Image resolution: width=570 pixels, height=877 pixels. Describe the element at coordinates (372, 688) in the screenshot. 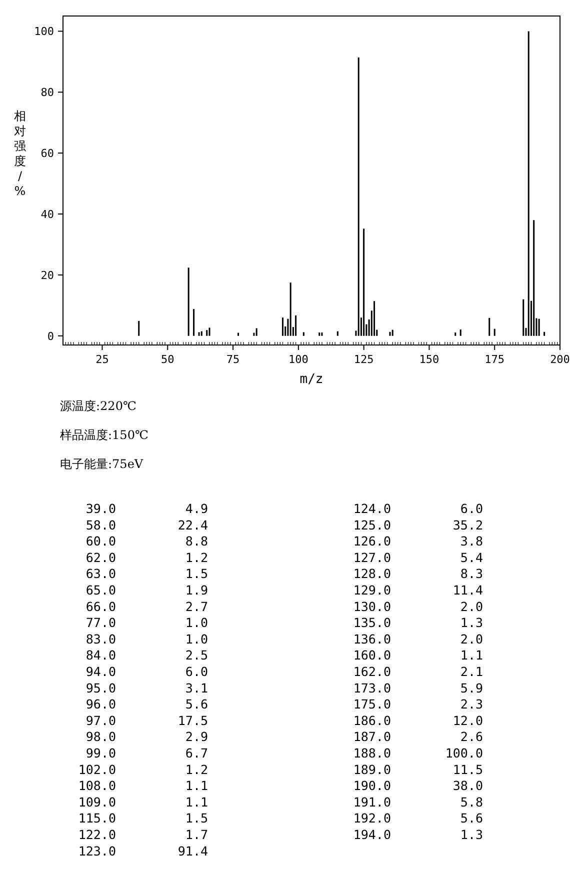

I see `text: 173.0` at that location.